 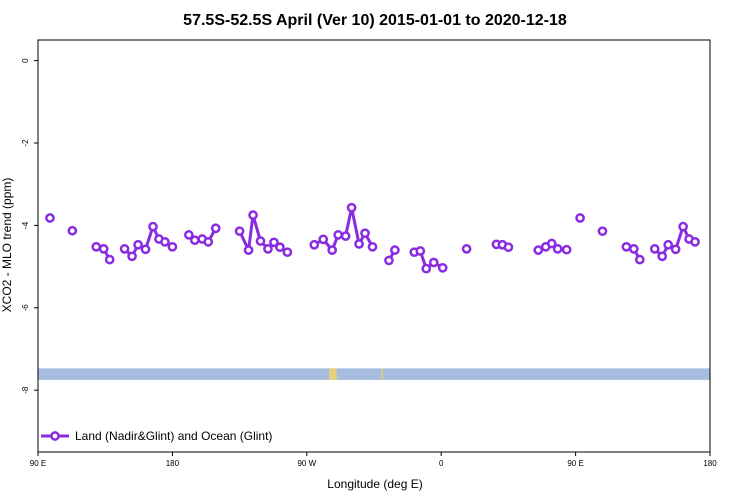 I want to click on y-tick-label: -8, so click(x=25, y=390).